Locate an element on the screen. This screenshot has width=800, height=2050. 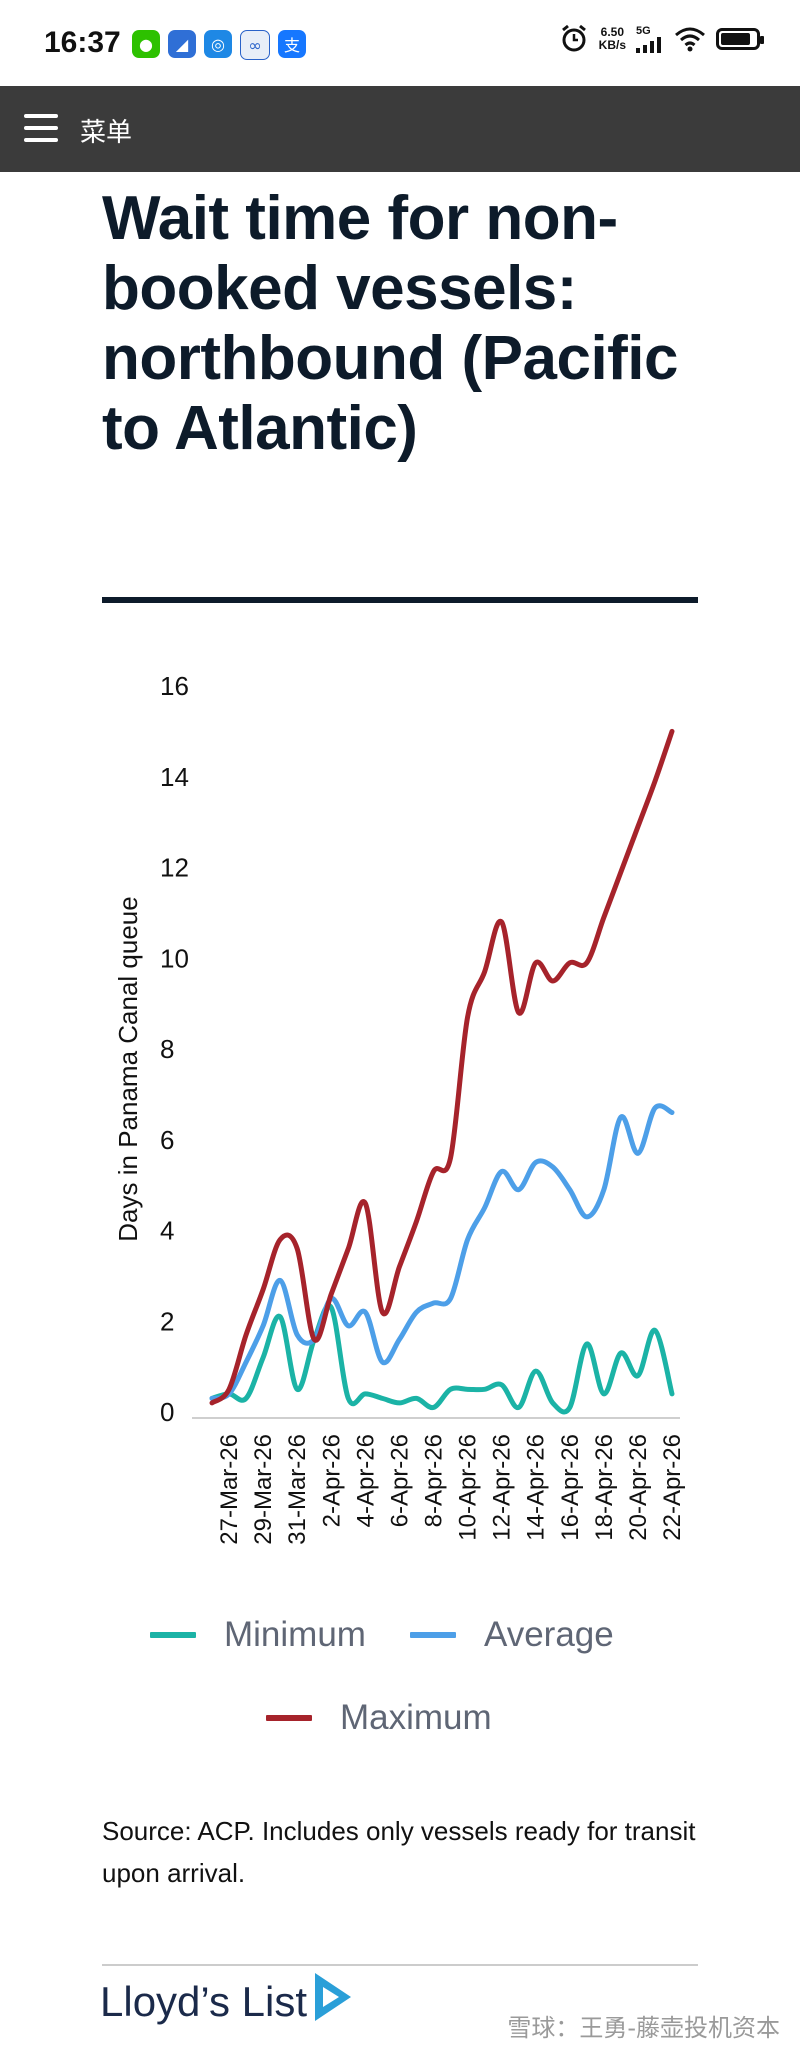
sync-icon: ∞ is located at coordinates (255, 45).